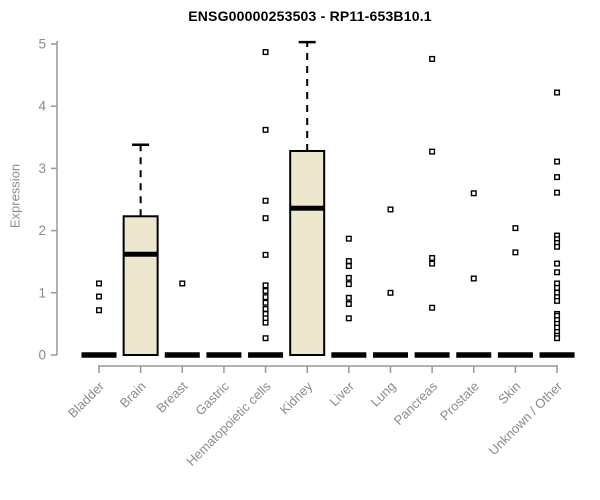  Describe the element at coordinates (526, 418) in the screenshot. I see `x-category-label: Unknown / Other` at that location.